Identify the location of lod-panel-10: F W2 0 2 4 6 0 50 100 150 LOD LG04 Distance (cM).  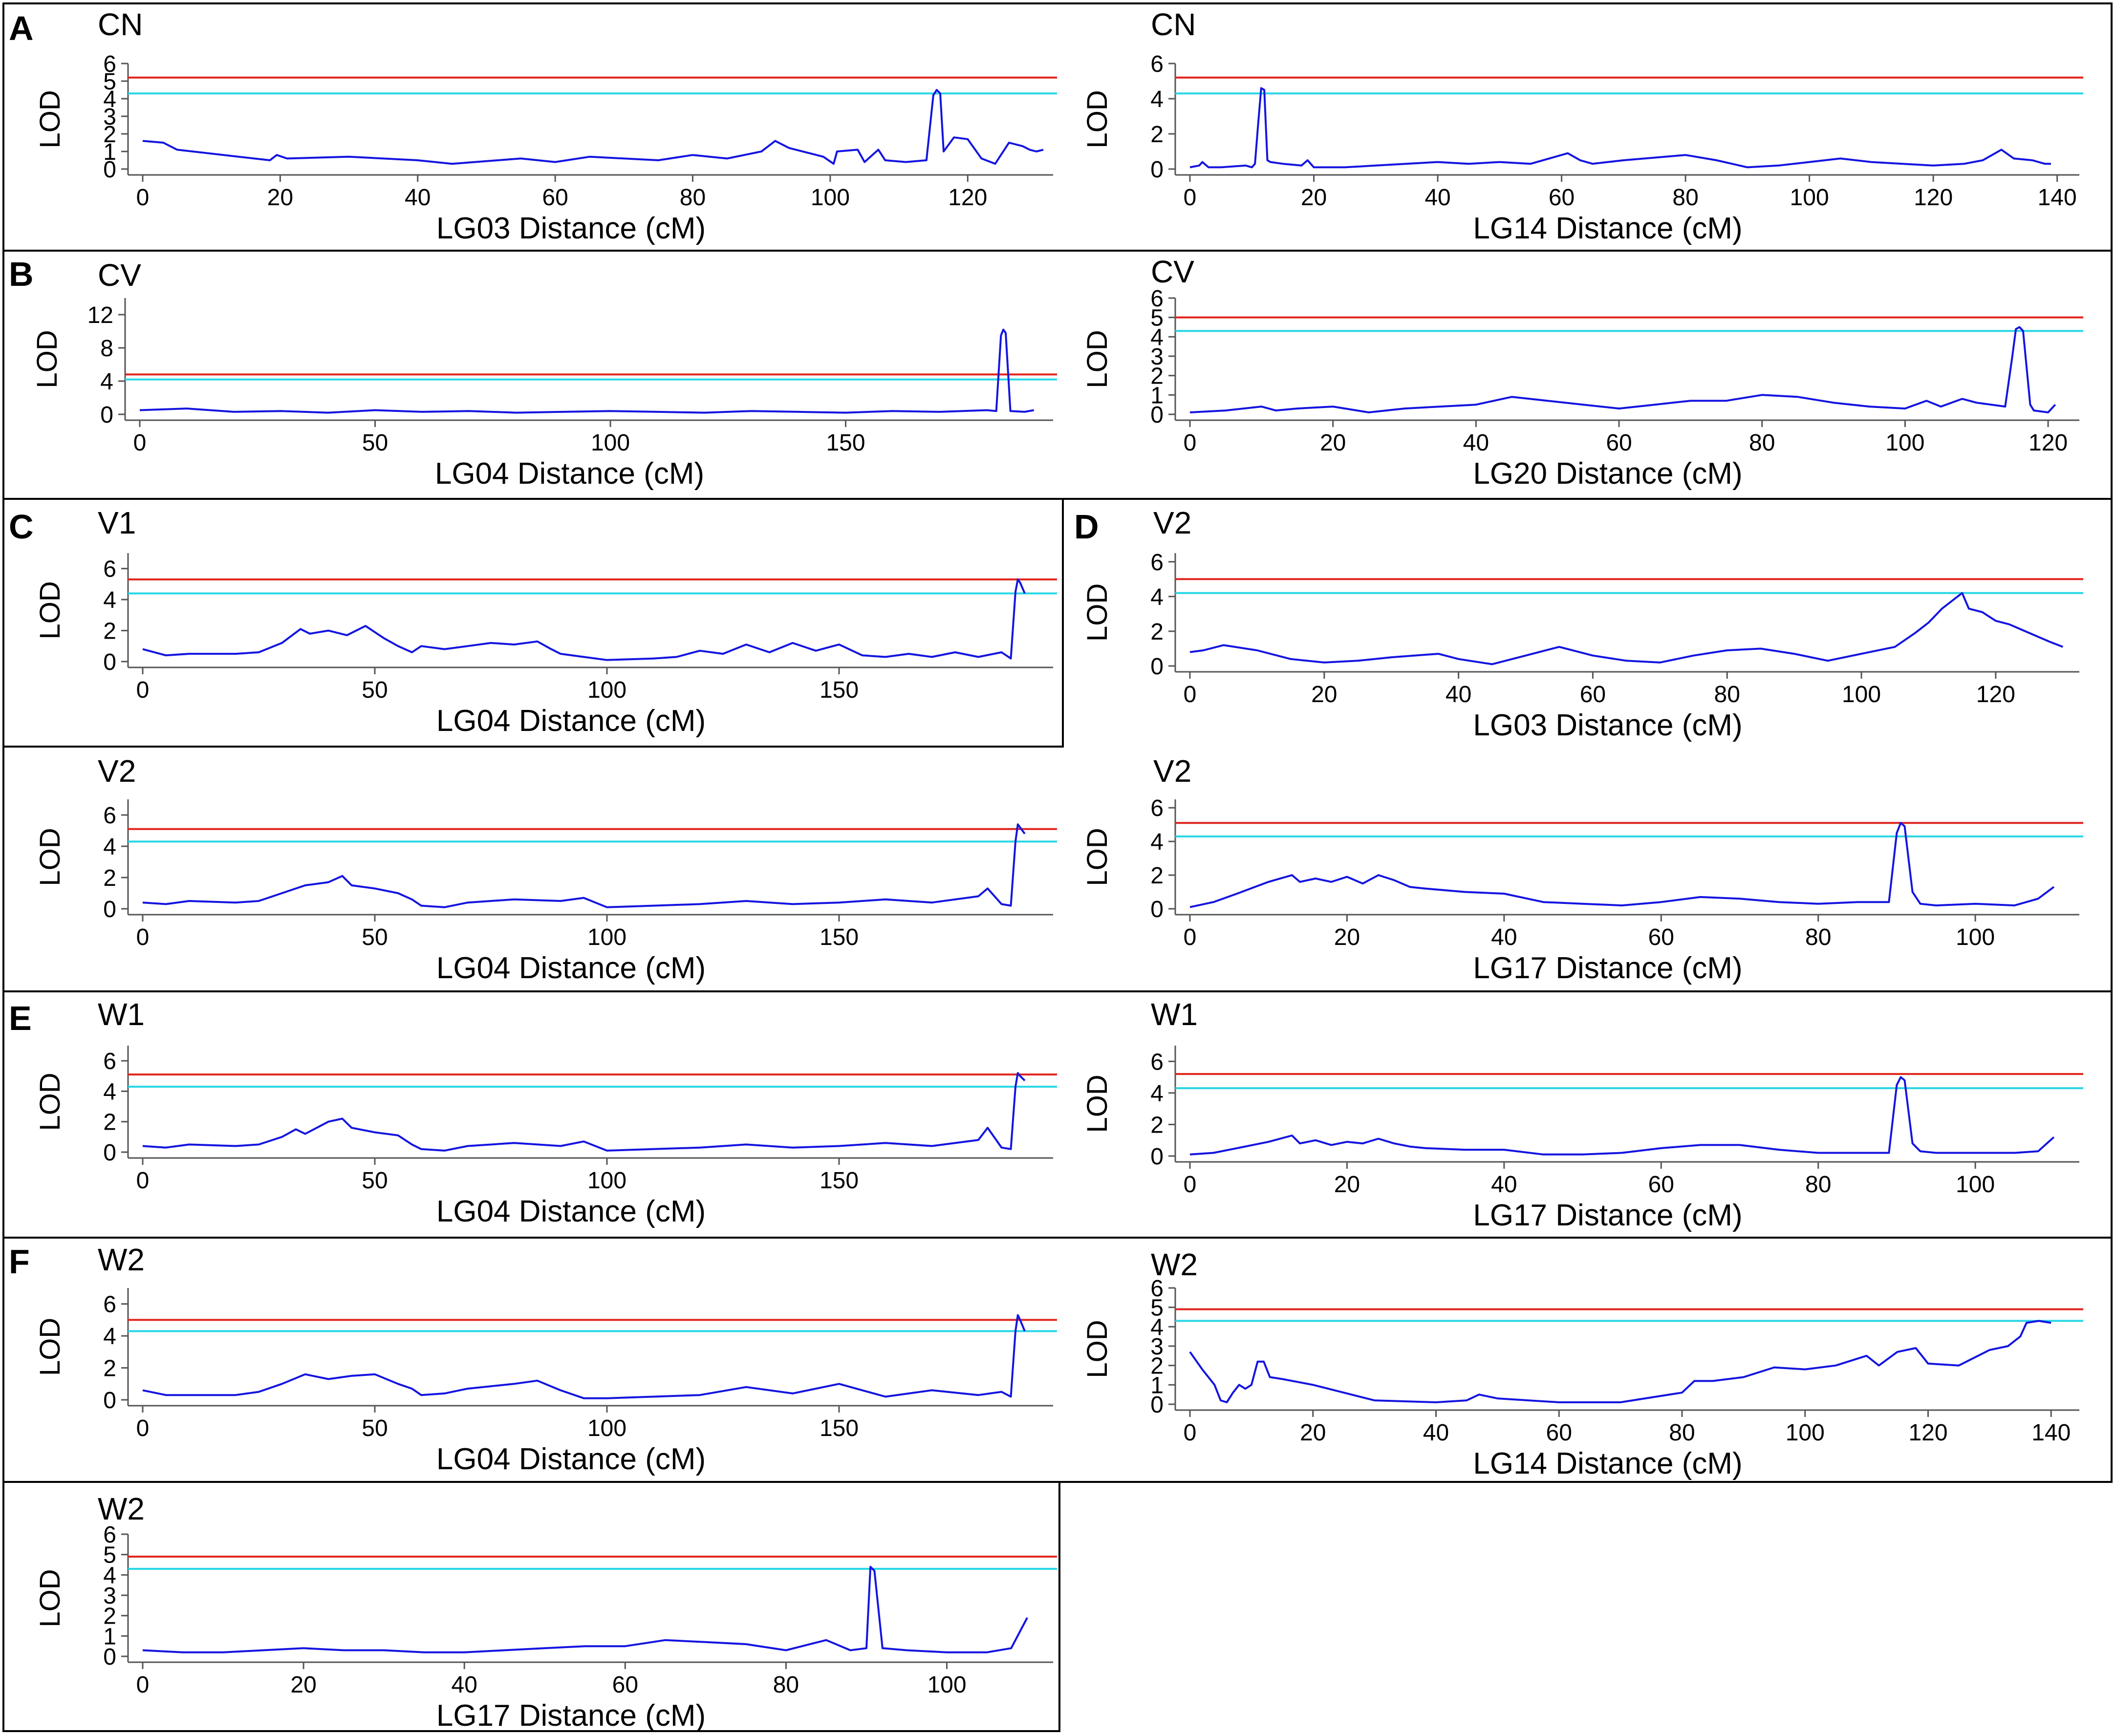
(533, 1359).